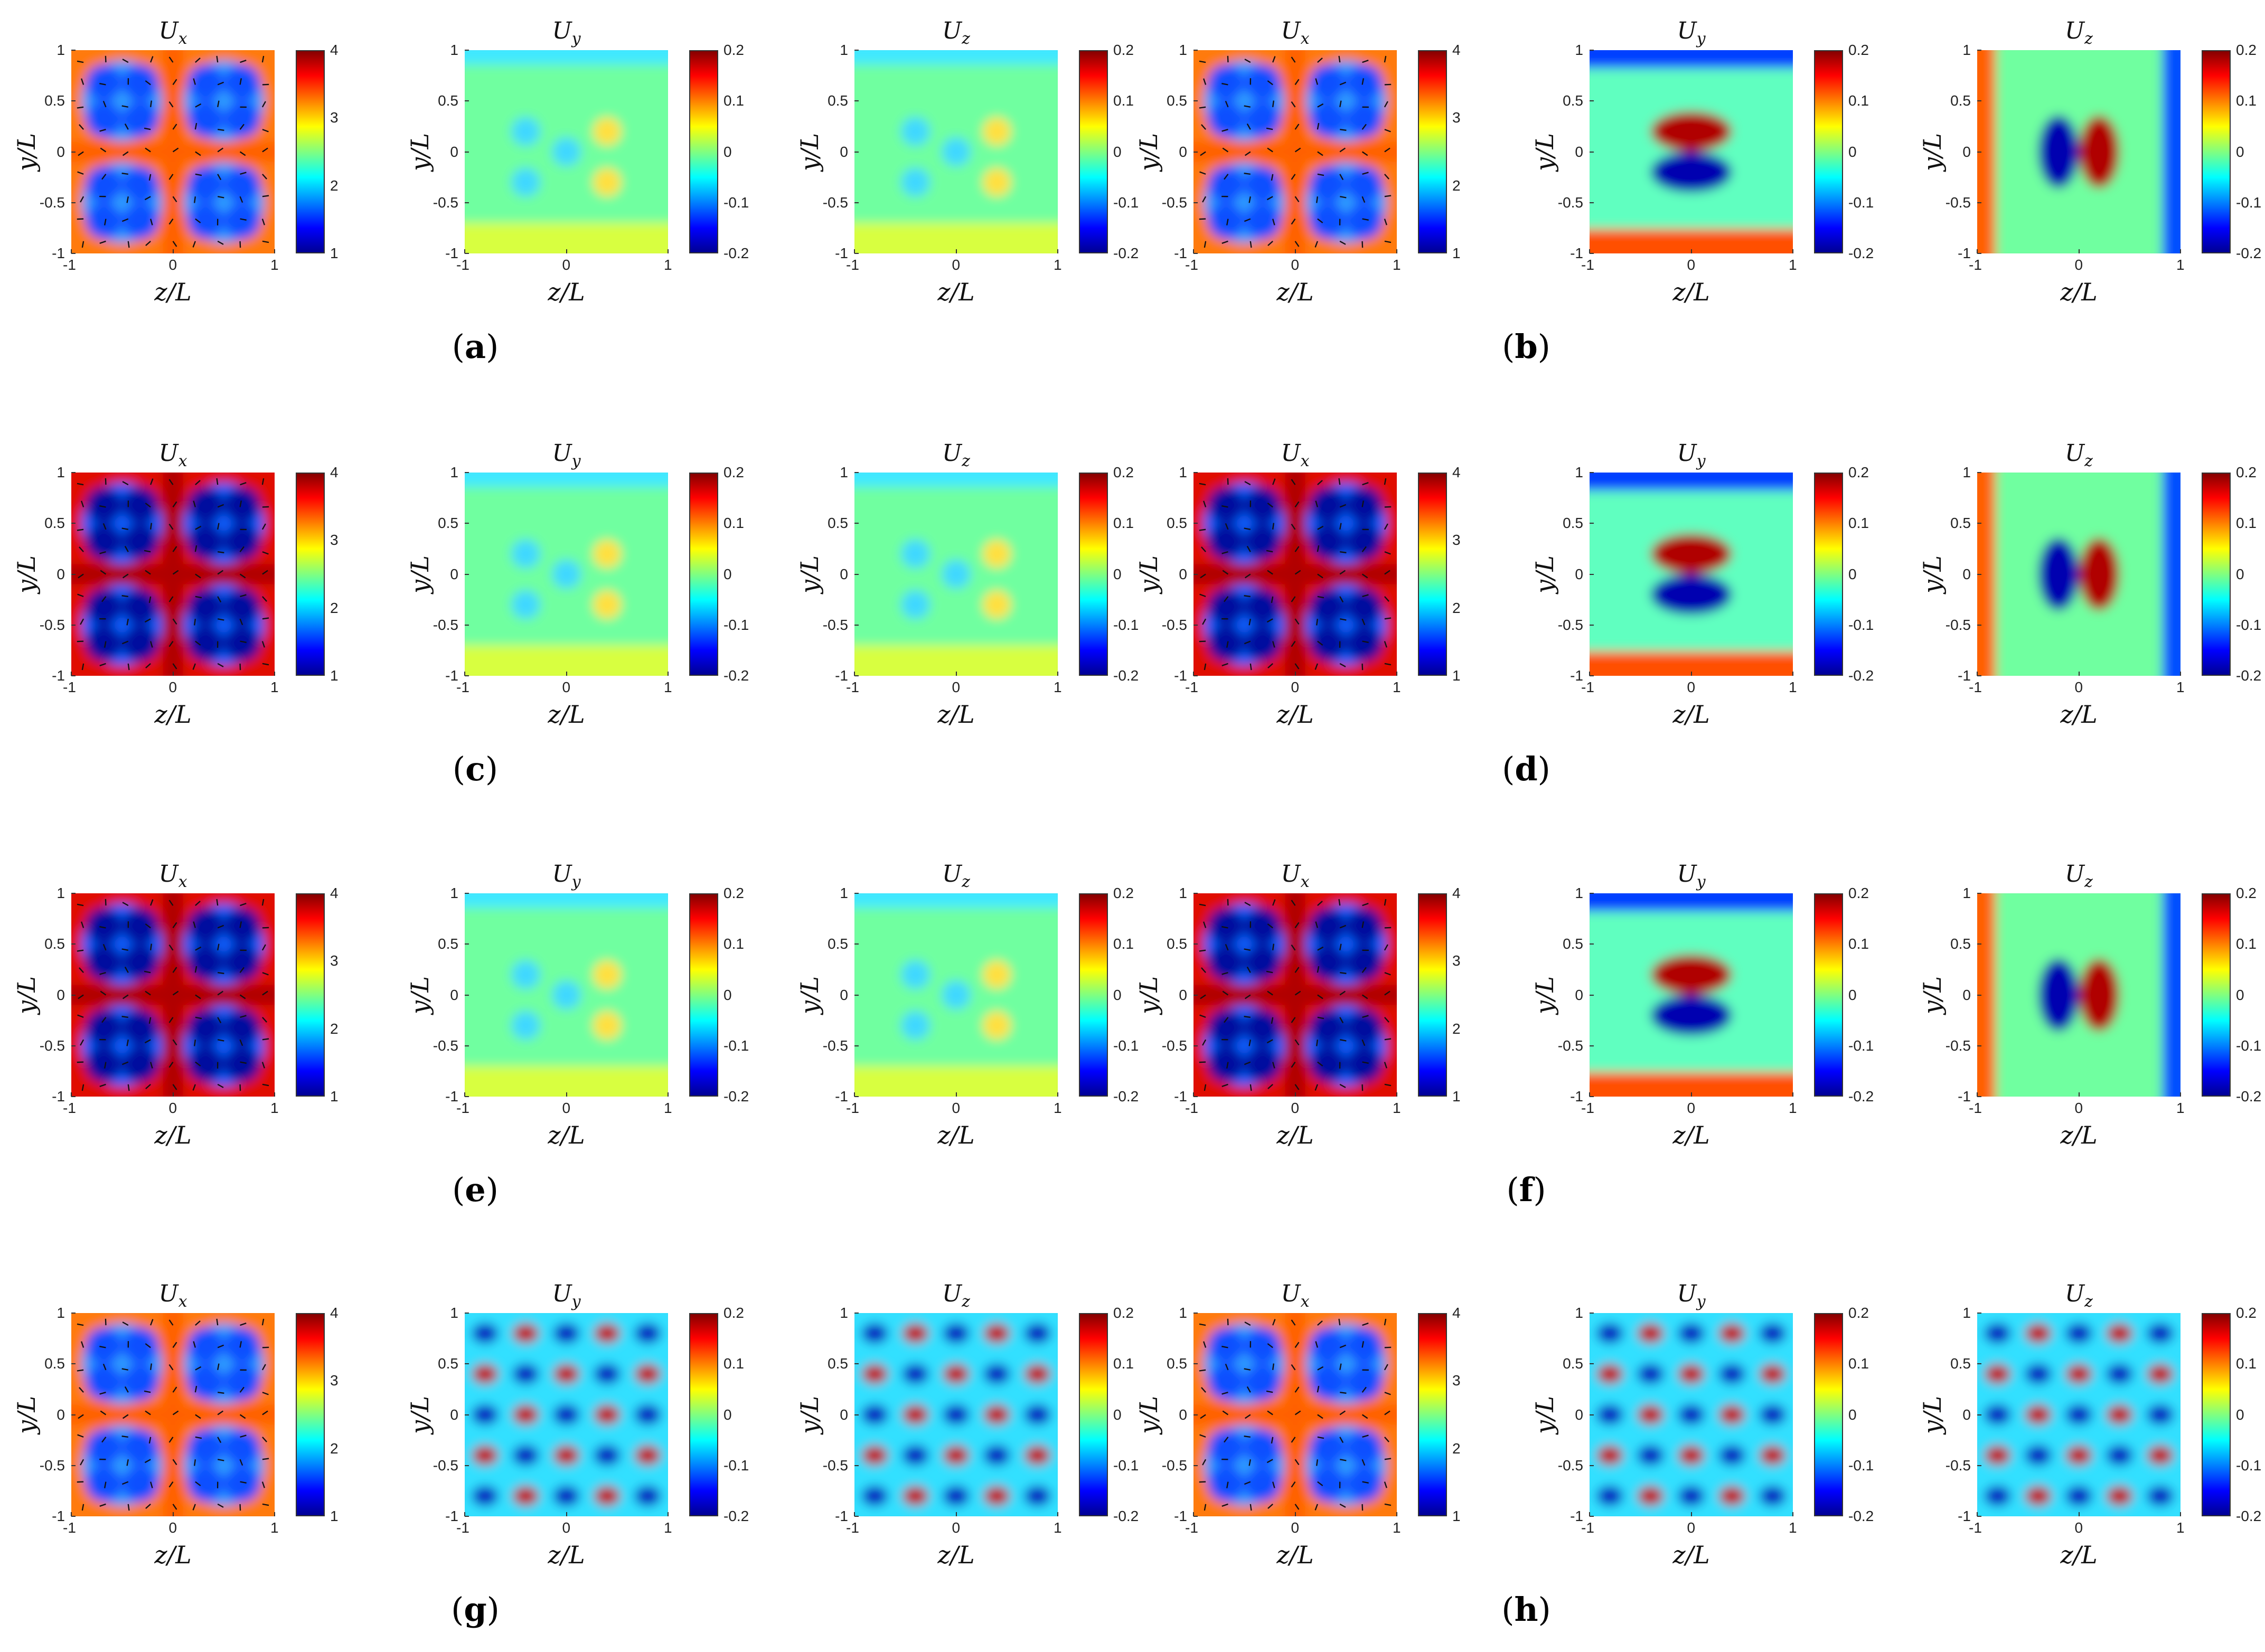 This screenshot has height=1652, width=2265. Describe the element at coordinates (334, 50) in the screenshot. I see `colorbar-tick-label: 4` at that location.